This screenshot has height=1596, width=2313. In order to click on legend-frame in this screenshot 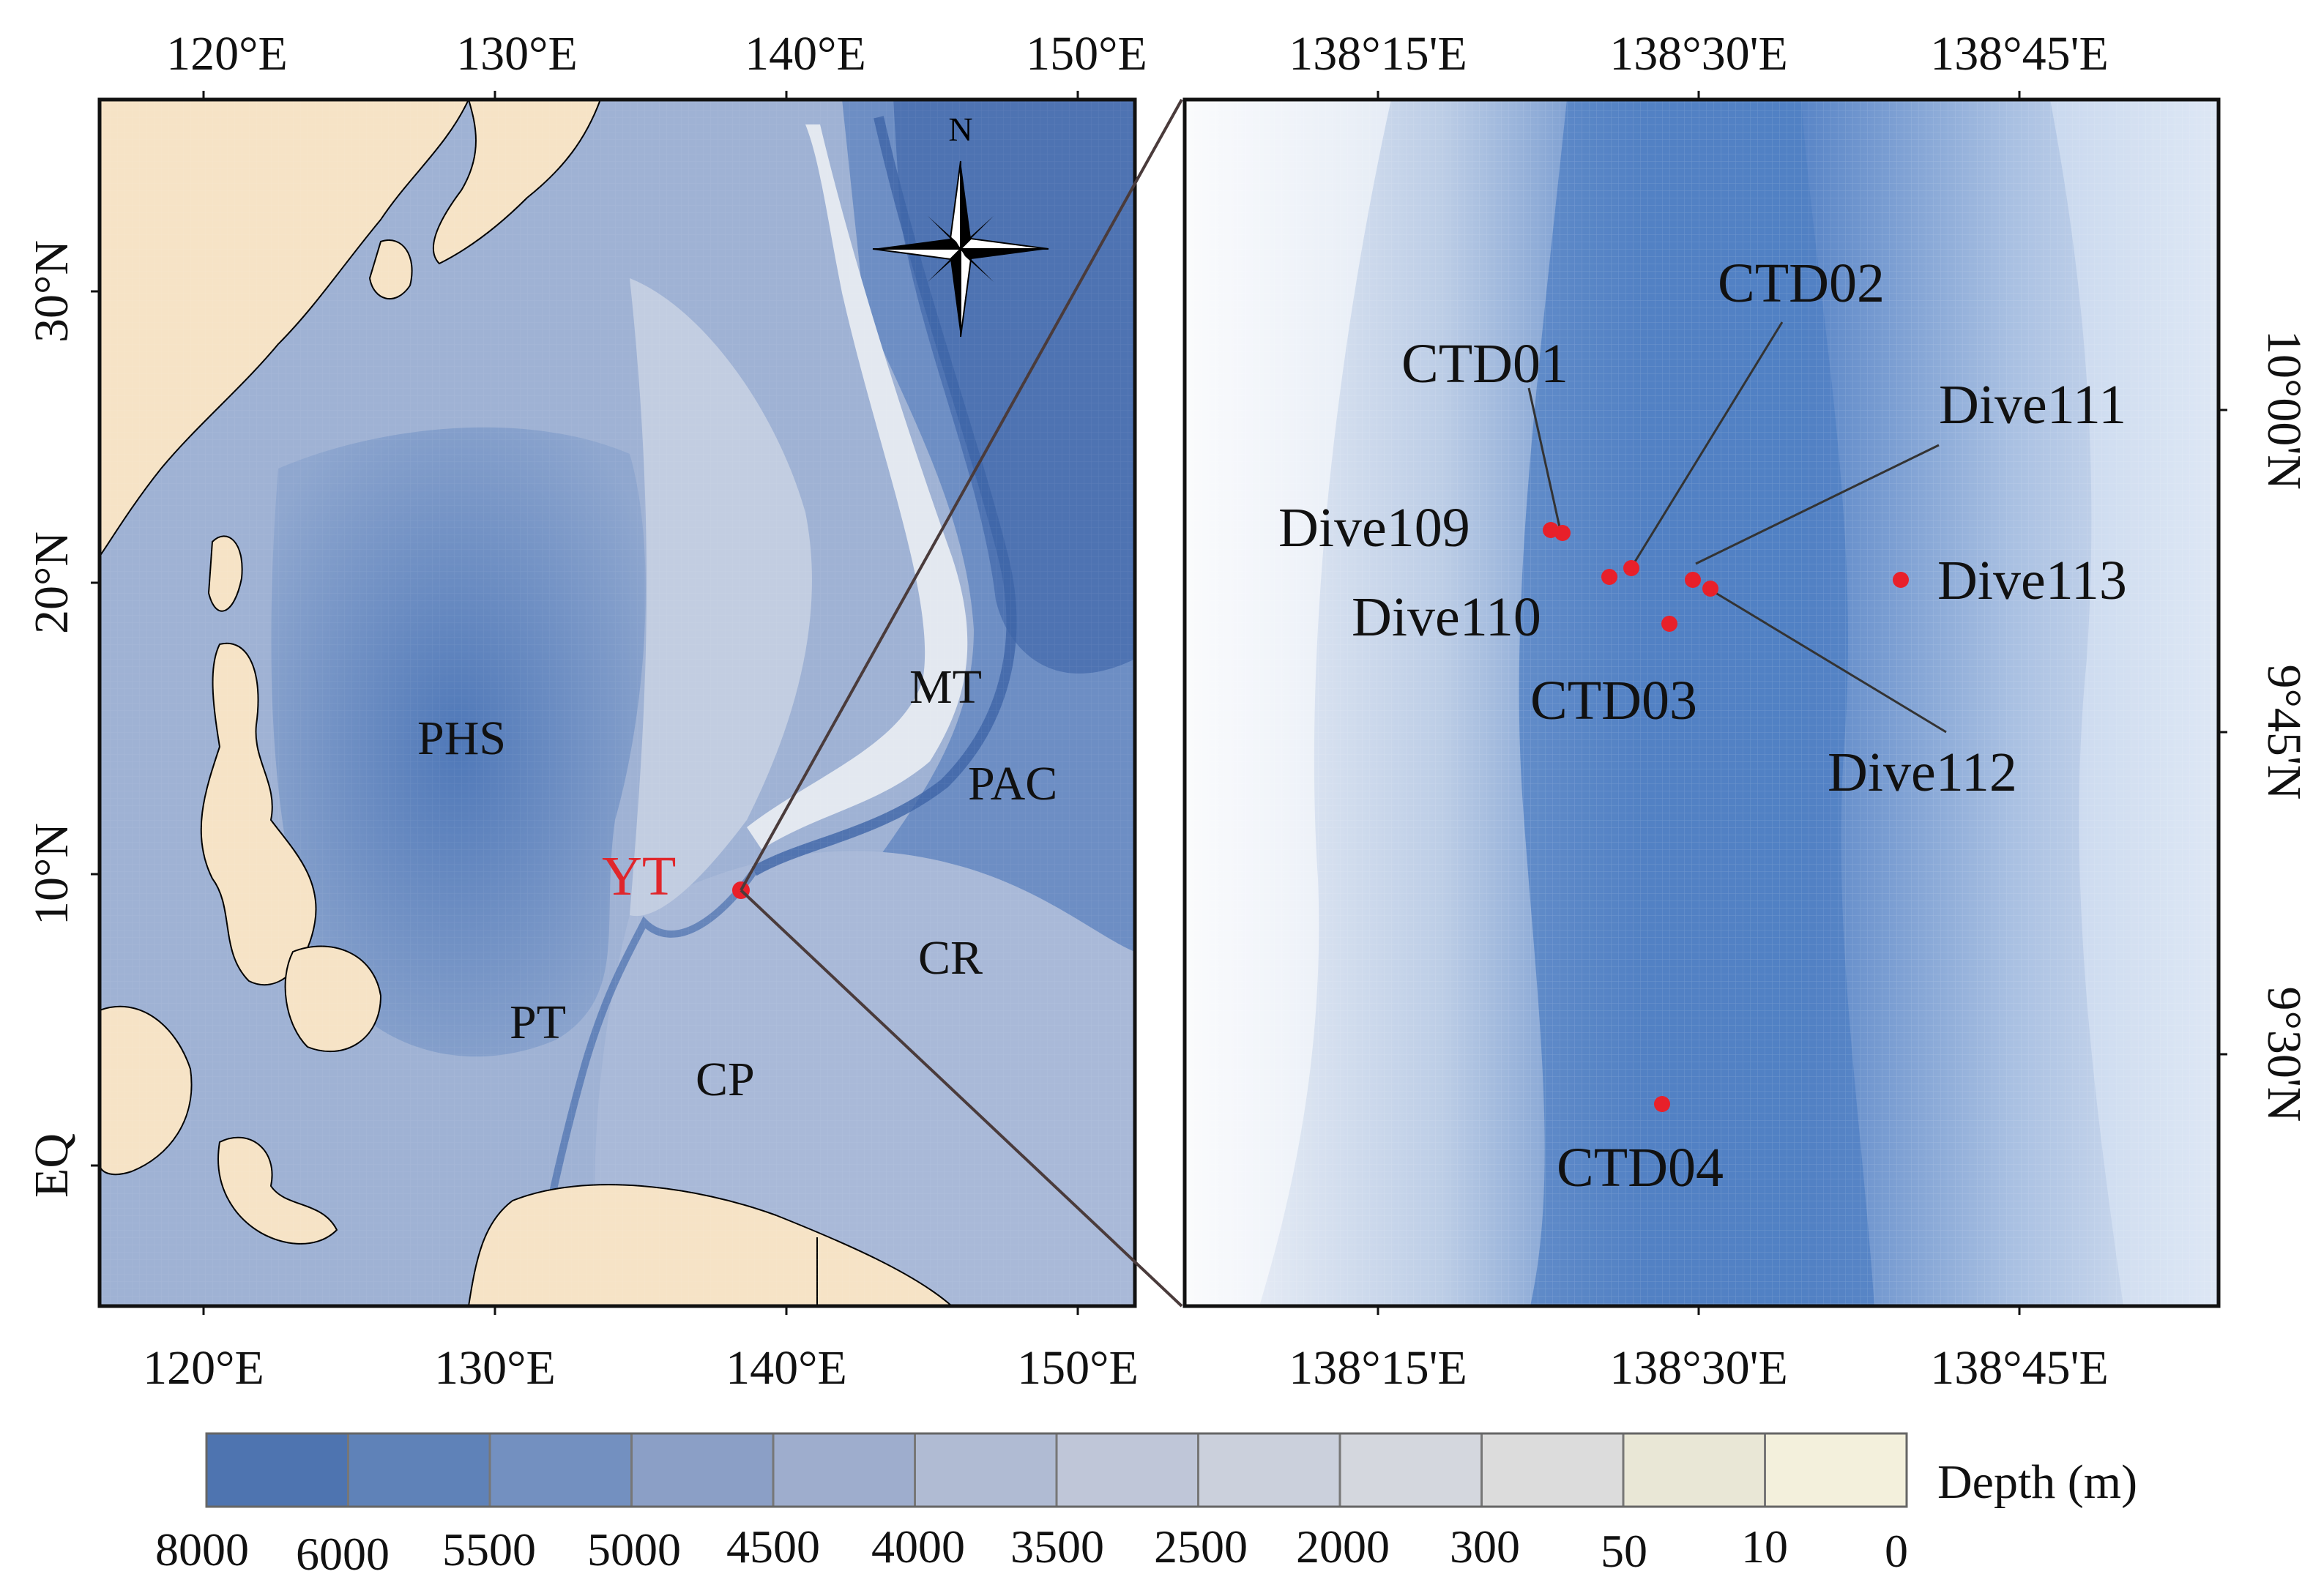, I will do `click(1056, 1470)`.